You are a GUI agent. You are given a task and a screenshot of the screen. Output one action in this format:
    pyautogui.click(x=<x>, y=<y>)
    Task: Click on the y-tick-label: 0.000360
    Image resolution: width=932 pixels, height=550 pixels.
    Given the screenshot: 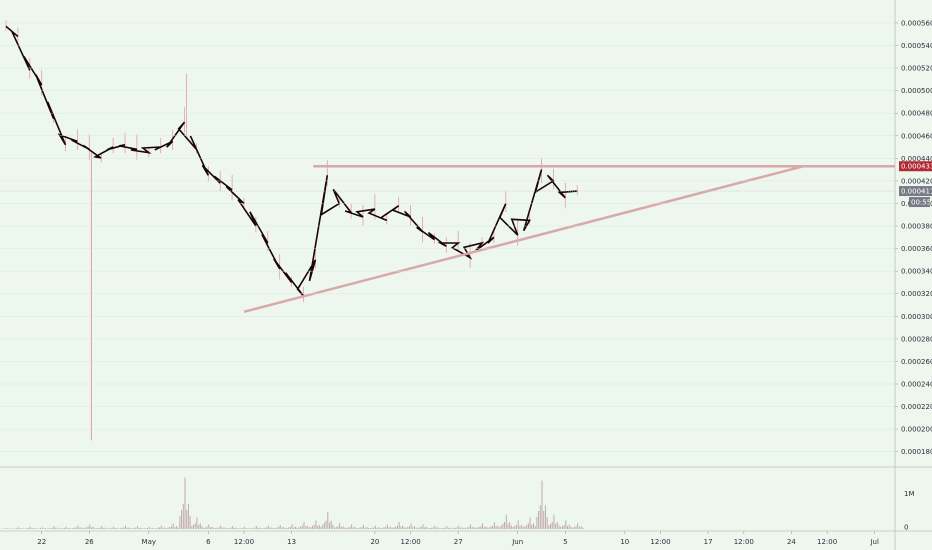 What is the action you would take?
    pyautogui.click(x=916, y=249)
    